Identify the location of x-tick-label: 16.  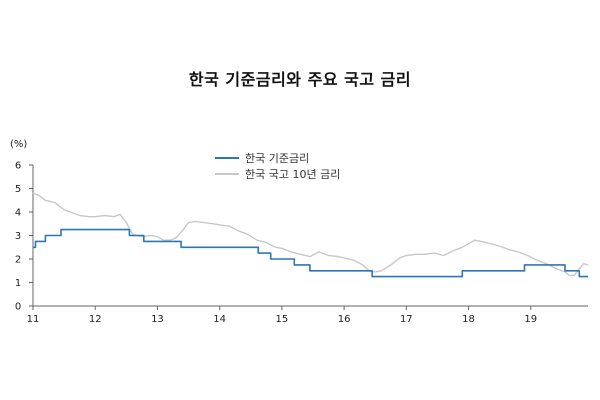
(344, 319).